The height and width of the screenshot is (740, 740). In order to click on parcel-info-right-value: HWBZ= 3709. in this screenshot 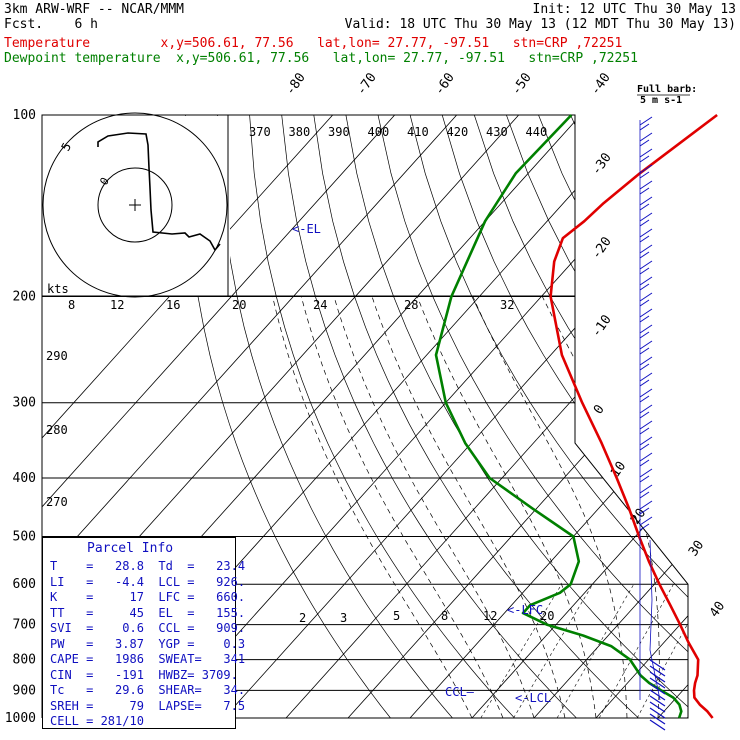, I will do `click(190, 674)`.